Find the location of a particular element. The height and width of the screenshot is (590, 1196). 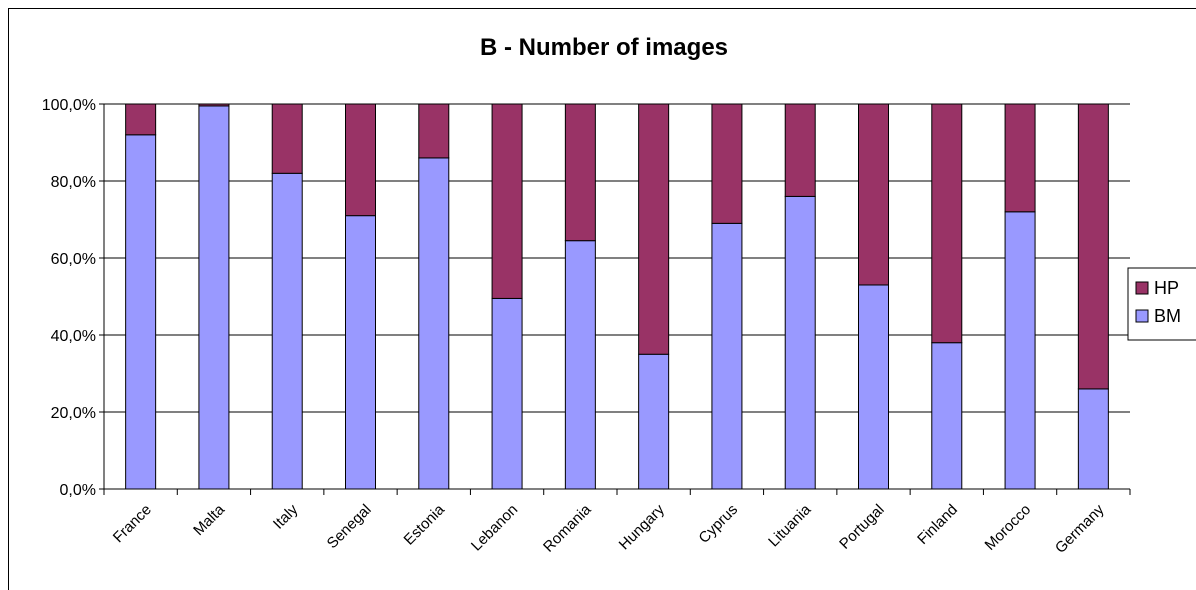

x-tick-label: Morocco is located at coordinates (1008, 527).